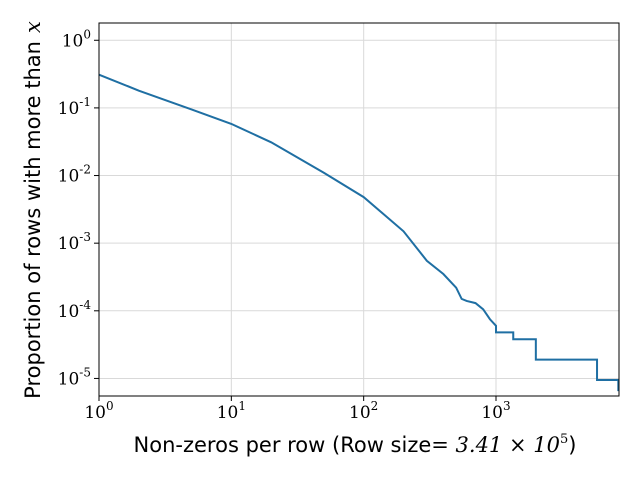 The image size is (640, 480). I want to click on x-tick-label: 10³, so click(495, 411).